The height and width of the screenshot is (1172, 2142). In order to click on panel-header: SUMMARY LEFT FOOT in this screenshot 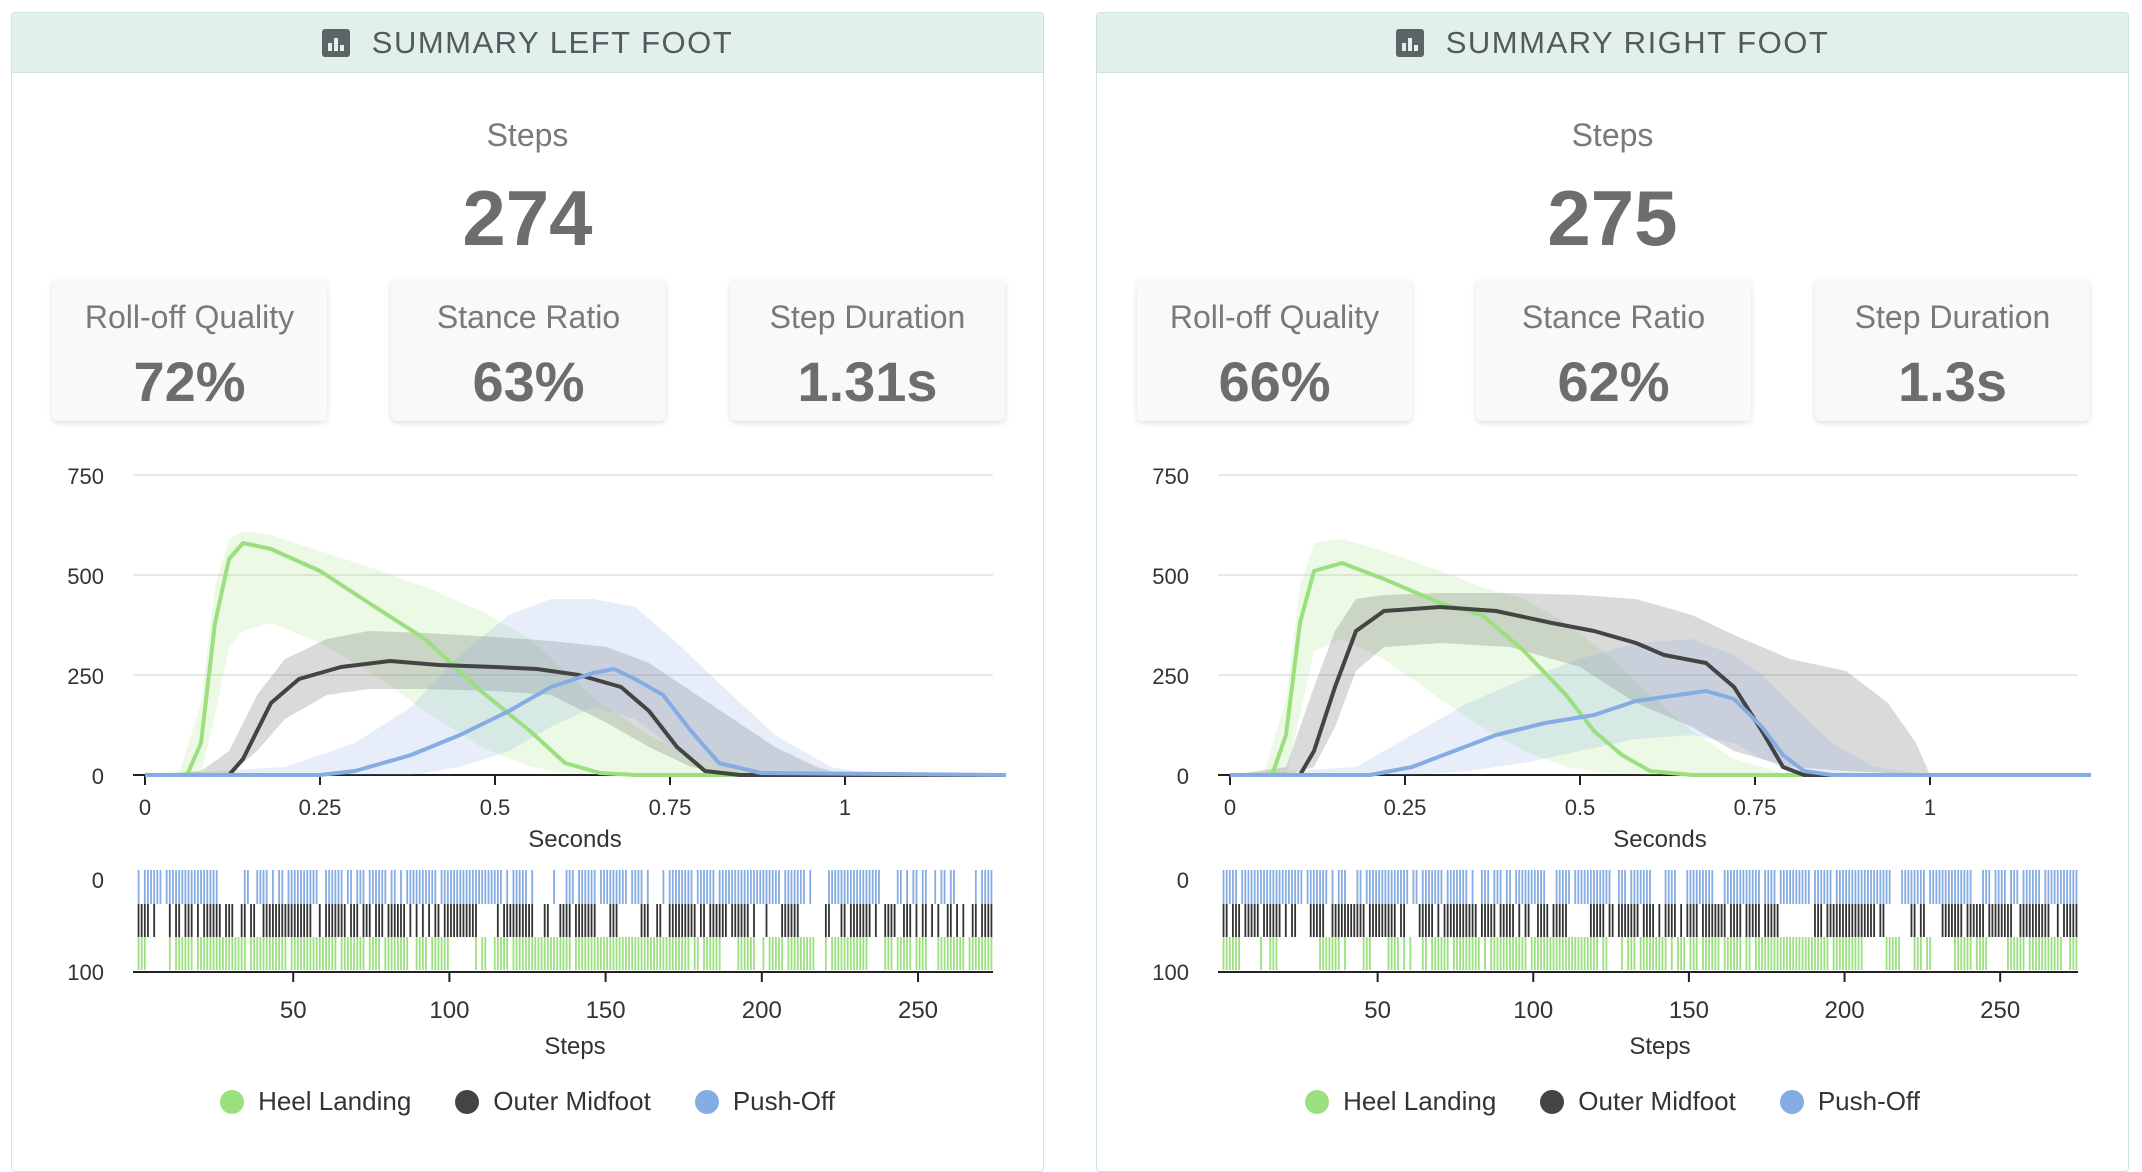, I will do `click(527, 43)`.